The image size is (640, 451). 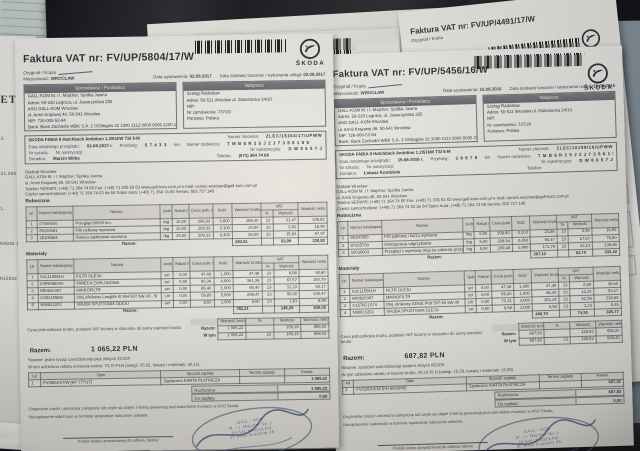 I want to click on table-cell: 687,82, so click(x=602, y=383).